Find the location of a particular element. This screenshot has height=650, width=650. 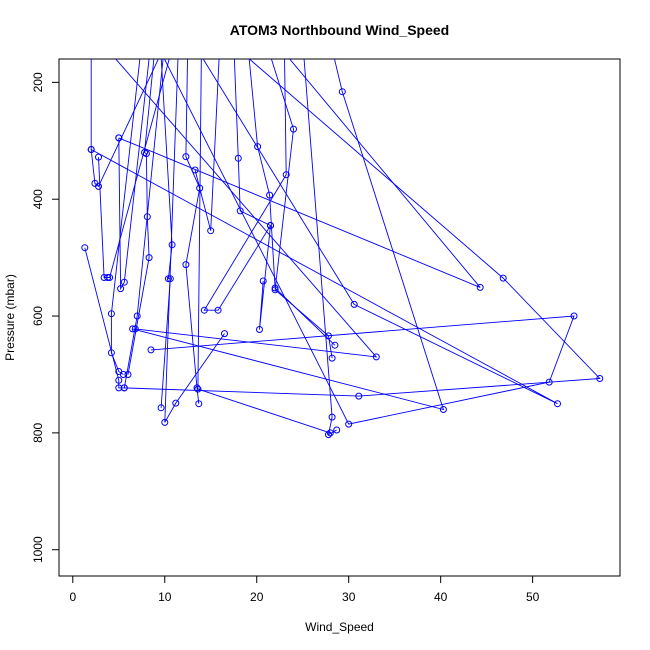

chart-title: ATOM3 Northbound Wind_Speed is located at coordinates (339, 30).